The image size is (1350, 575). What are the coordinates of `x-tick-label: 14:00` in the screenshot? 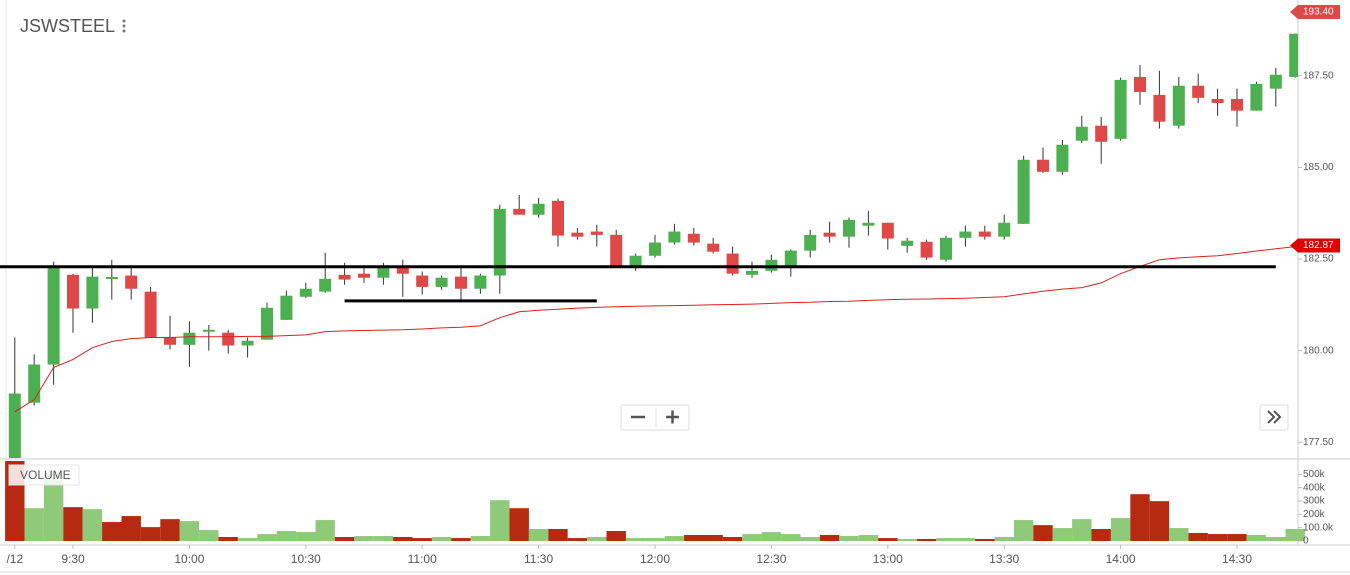 It's located at (1121, 559).